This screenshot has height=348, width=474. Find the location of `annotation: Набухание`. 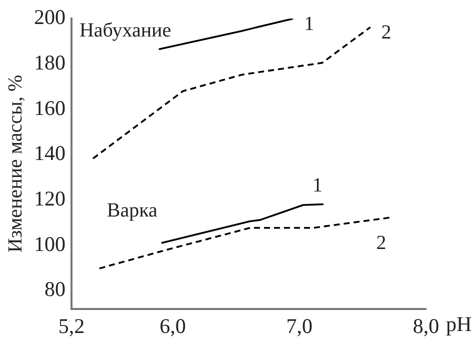

annotation: Набухание is located at coordinates (125, 30).